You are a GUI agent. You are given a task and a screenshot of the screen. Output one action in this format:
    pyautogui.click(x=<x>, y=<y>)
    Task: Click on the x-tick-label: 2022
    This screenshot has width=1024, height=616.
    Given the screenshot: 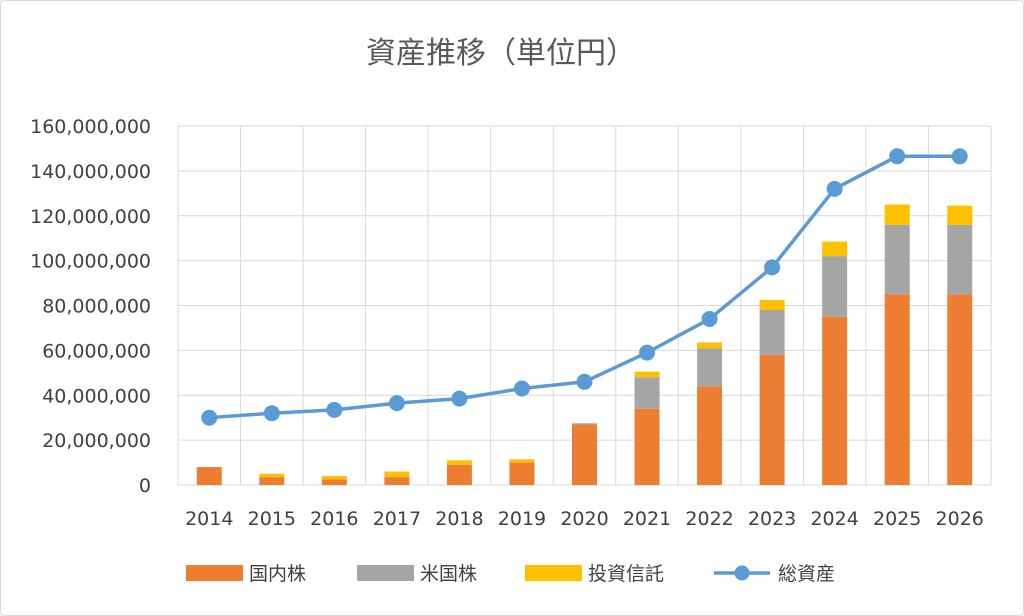 What is the action you would take?
    pyautogui.click(x=709, y=519)
    